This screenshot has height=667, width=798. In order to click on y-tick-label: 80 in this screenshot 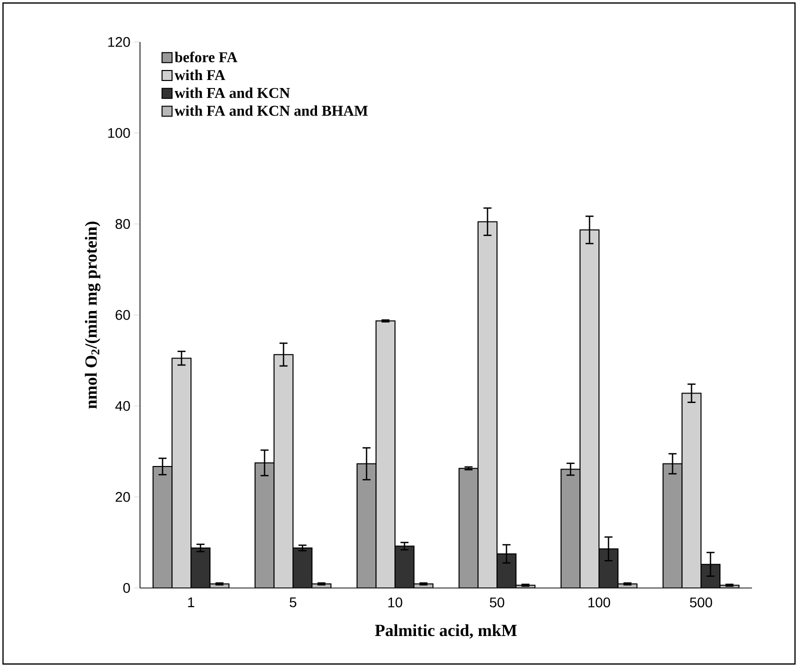, I will do `click(123, 224)`.